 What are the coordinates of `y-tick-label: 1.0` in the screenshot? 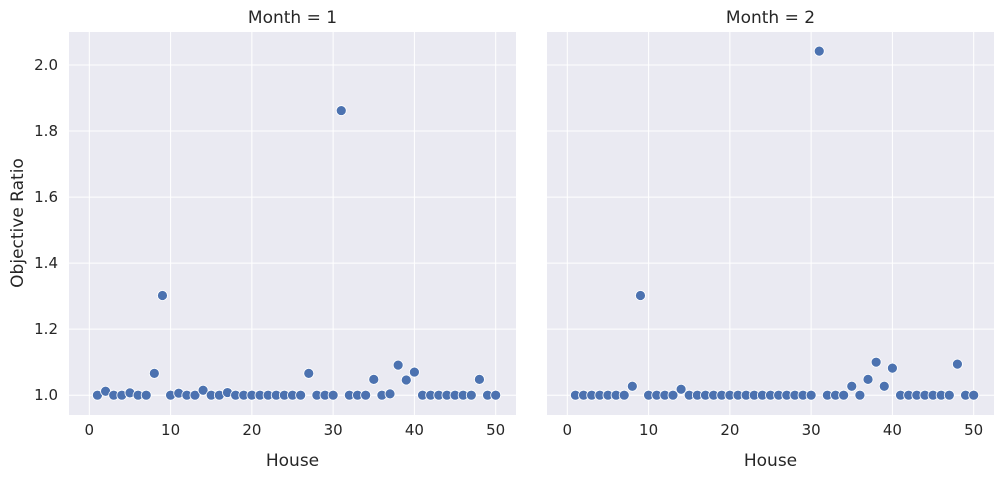 It's located at (46, 395).